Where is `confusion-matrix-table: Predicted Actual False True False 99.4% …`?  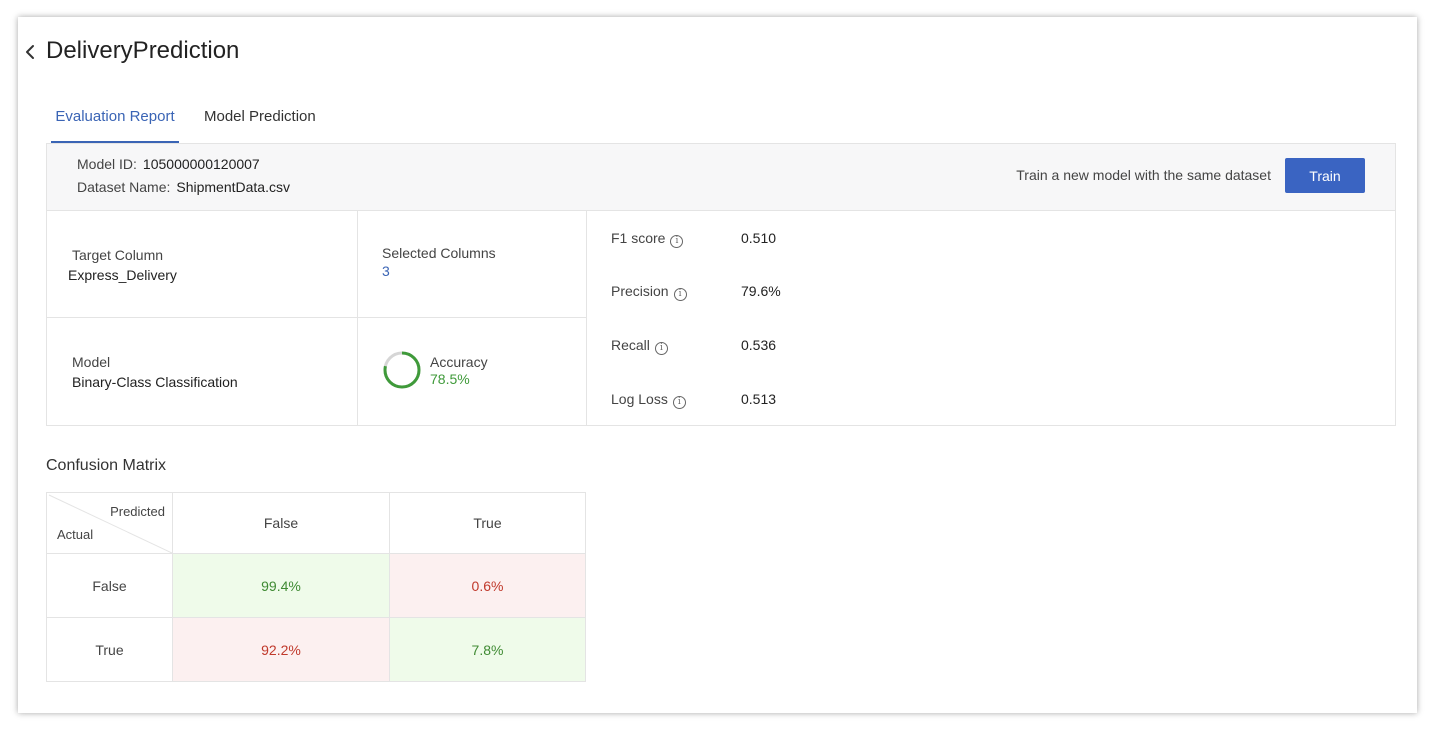 confusion-matrix-table: Predicted Actual False True False 99.4% … is located at coordinates (316, 587).